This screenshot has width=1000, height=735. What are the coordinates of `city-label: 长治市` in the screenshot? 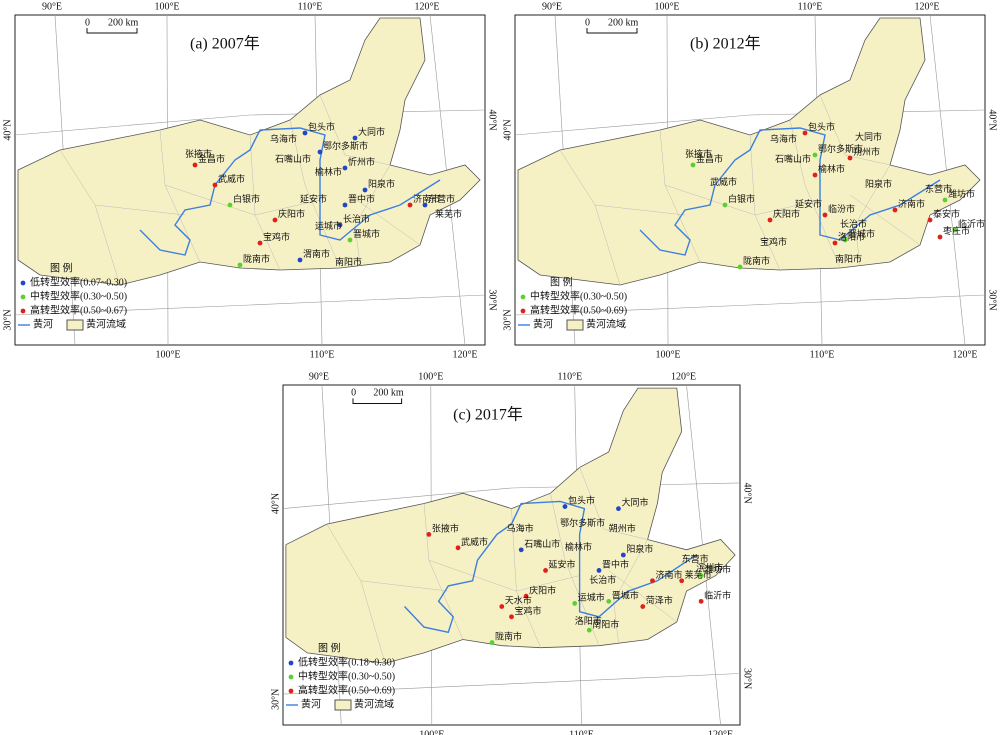 It's located at (853, 223).